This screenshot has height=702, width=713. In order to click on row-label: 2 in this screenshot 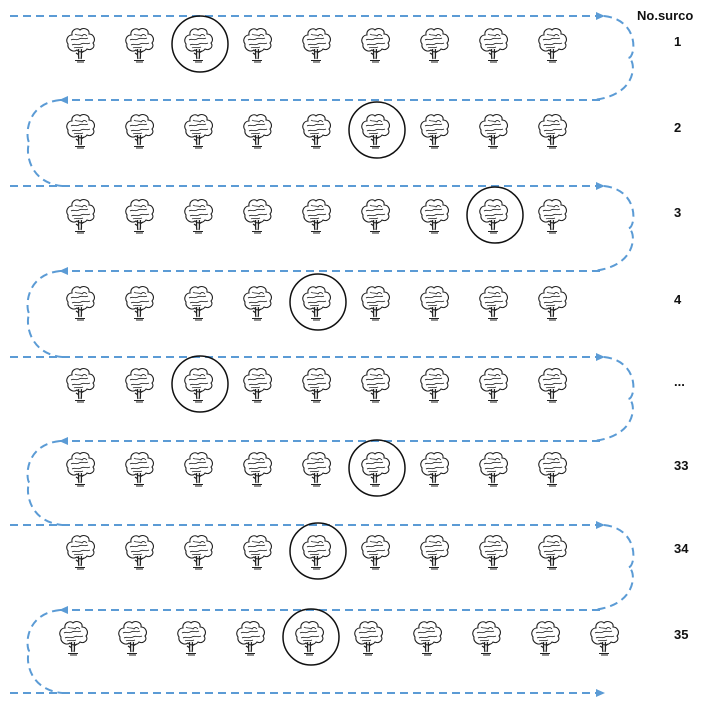, I will do `click(677, 127)`.